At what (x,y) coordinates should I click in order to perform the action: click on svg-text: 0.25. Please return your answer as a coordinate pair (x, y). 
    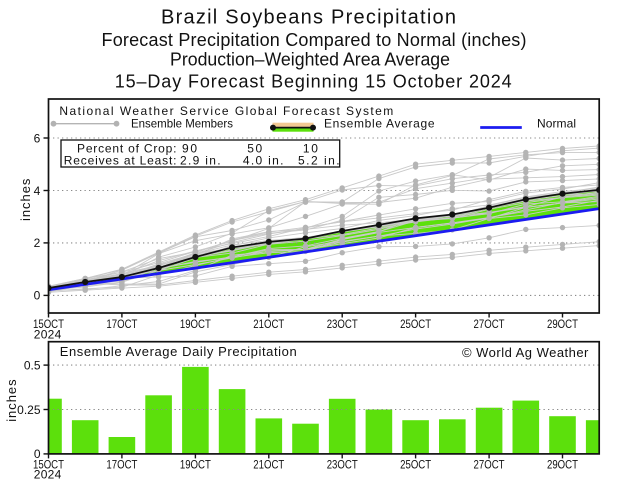
    Looking at the image, I should click on (29, 410).